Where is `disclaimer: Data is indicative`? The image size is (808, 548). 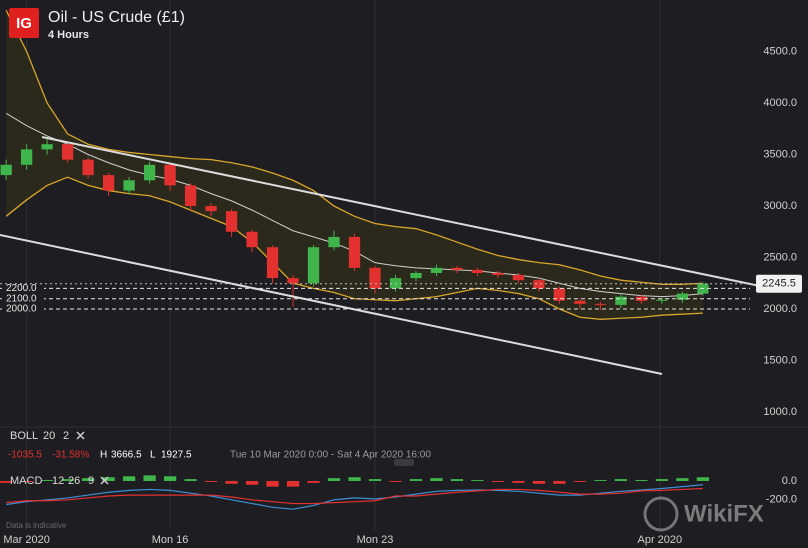
disclaimer: Data is indicative is located at coordinates (36, 525).